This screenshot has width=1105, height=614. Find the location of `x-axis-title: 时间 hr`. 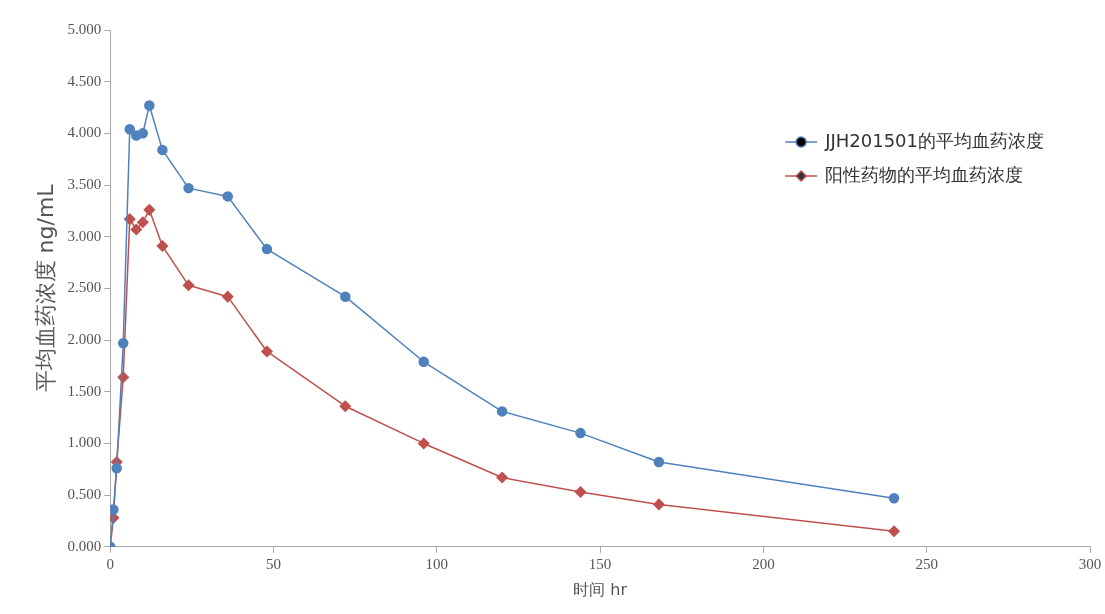

x-axis-title: 时间 hr is located at coordinates (600, 589).